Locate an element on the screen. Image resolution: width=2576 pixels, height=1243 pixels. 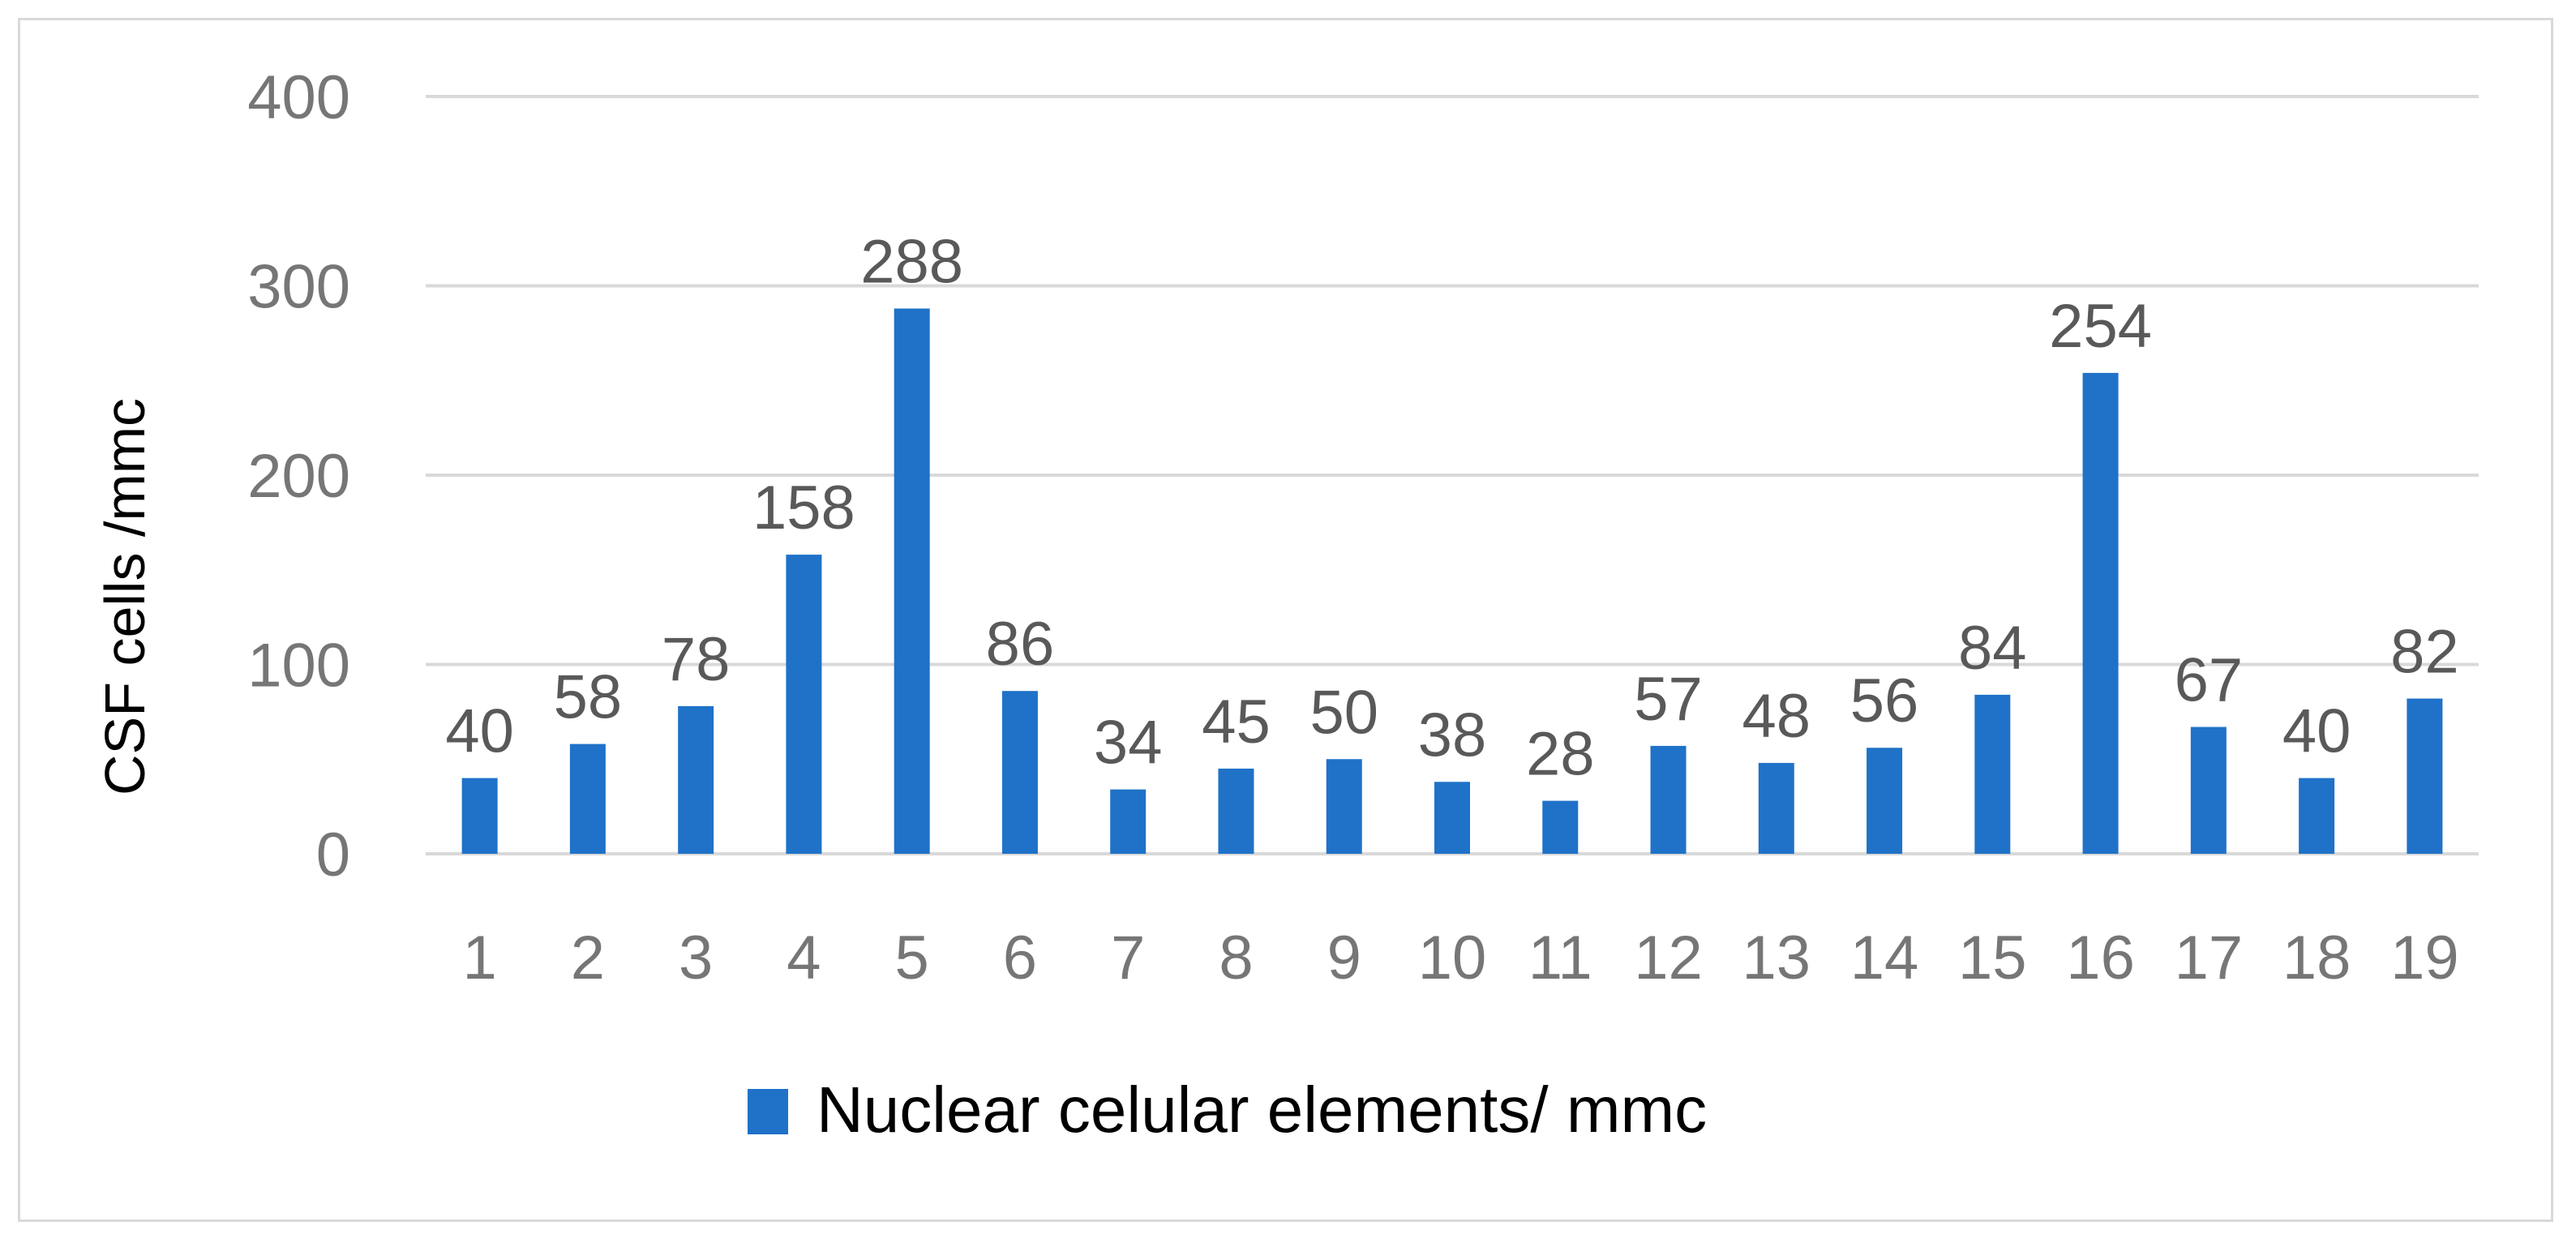
x-tick-label: 2 is located at coordinates (588, 958).